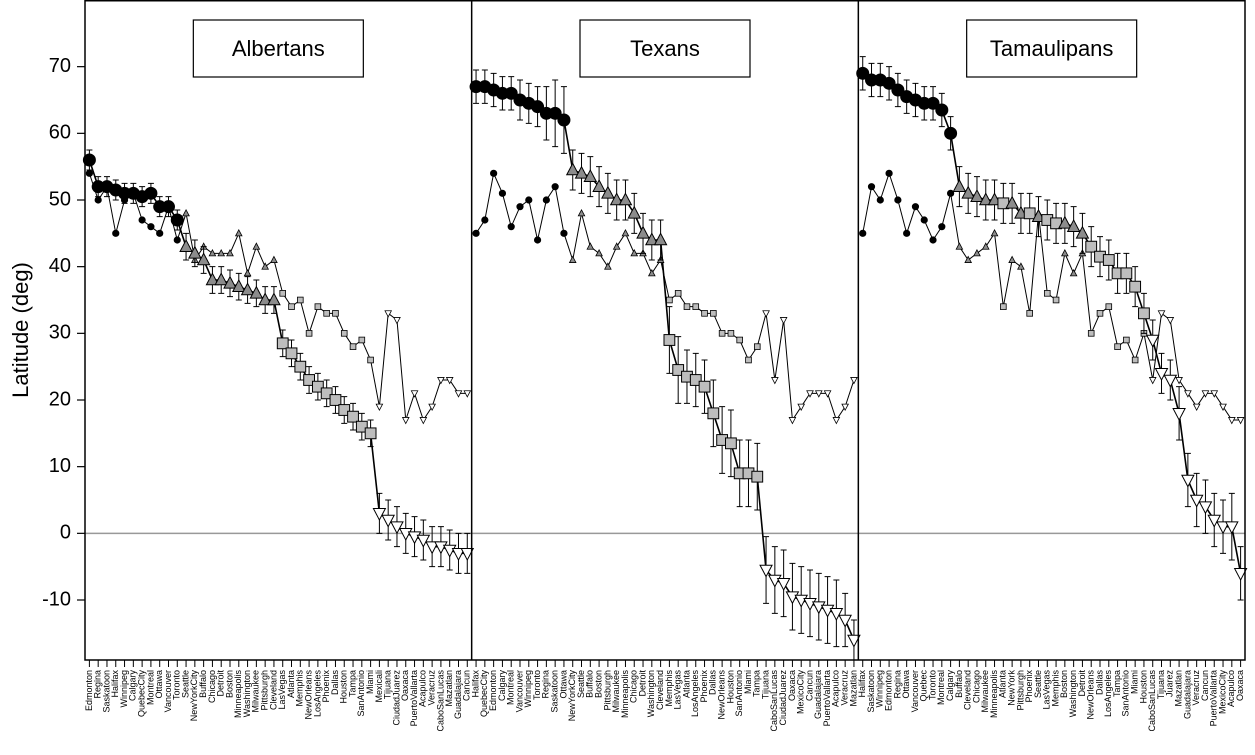  I want to click on panel-title-box, so click(278, 48).